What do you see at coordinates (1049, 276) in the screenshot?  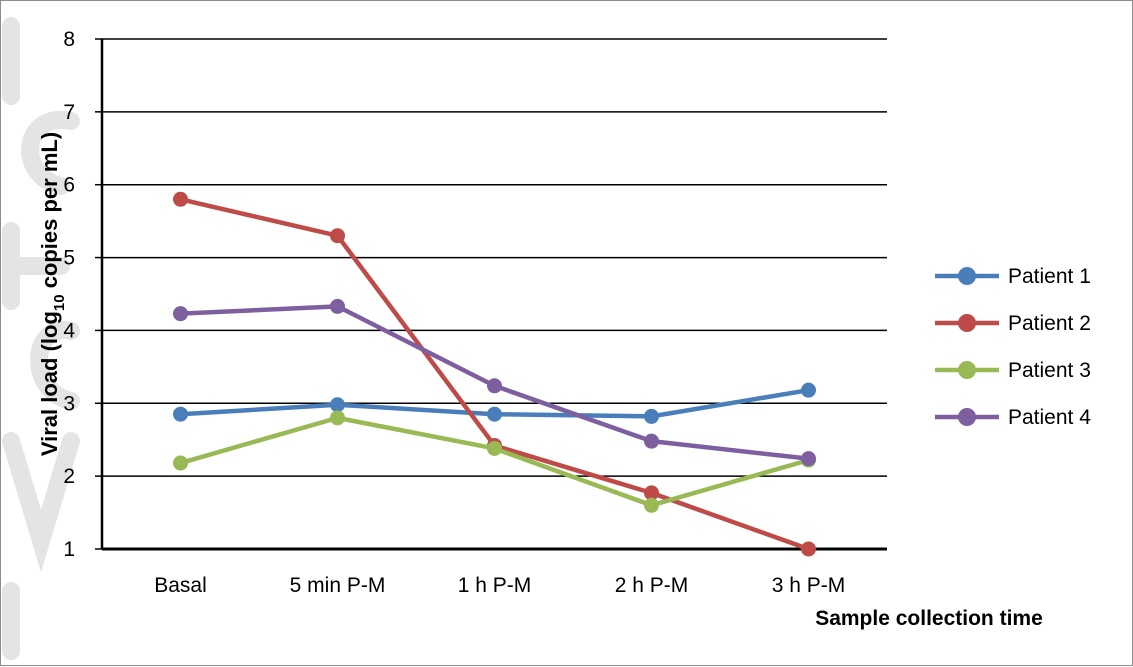 I see `legend-label: Patient 1` at bounding box center [1049, 276].